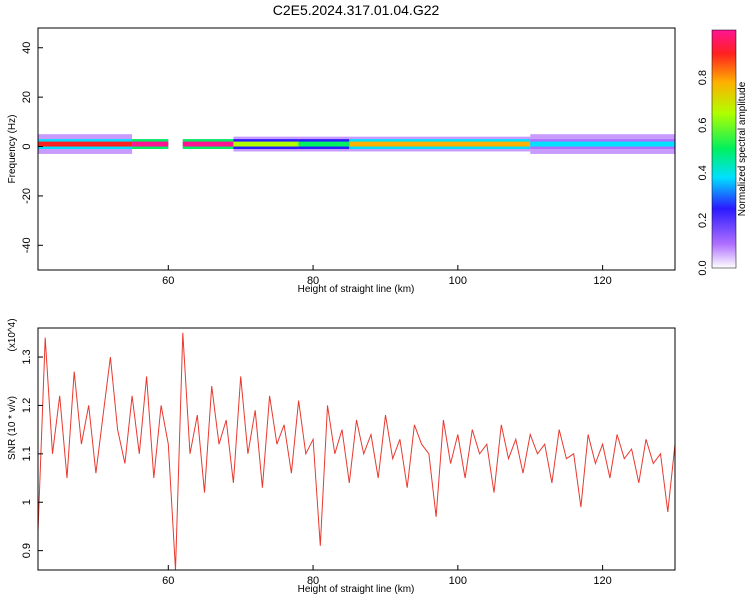 The height and width of the screenshot is (600, 750). I want to click on snr-y-tick-label: 1.2, so click(27, 405).